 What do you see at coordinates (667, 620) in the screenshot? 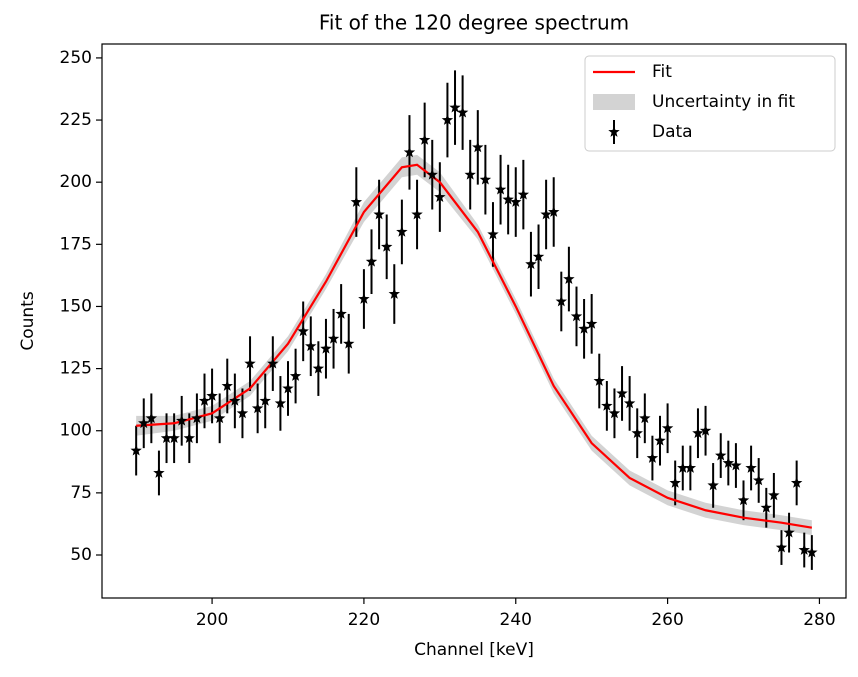
I see `x-tick-label: 260` at bounding box center [667, 620].